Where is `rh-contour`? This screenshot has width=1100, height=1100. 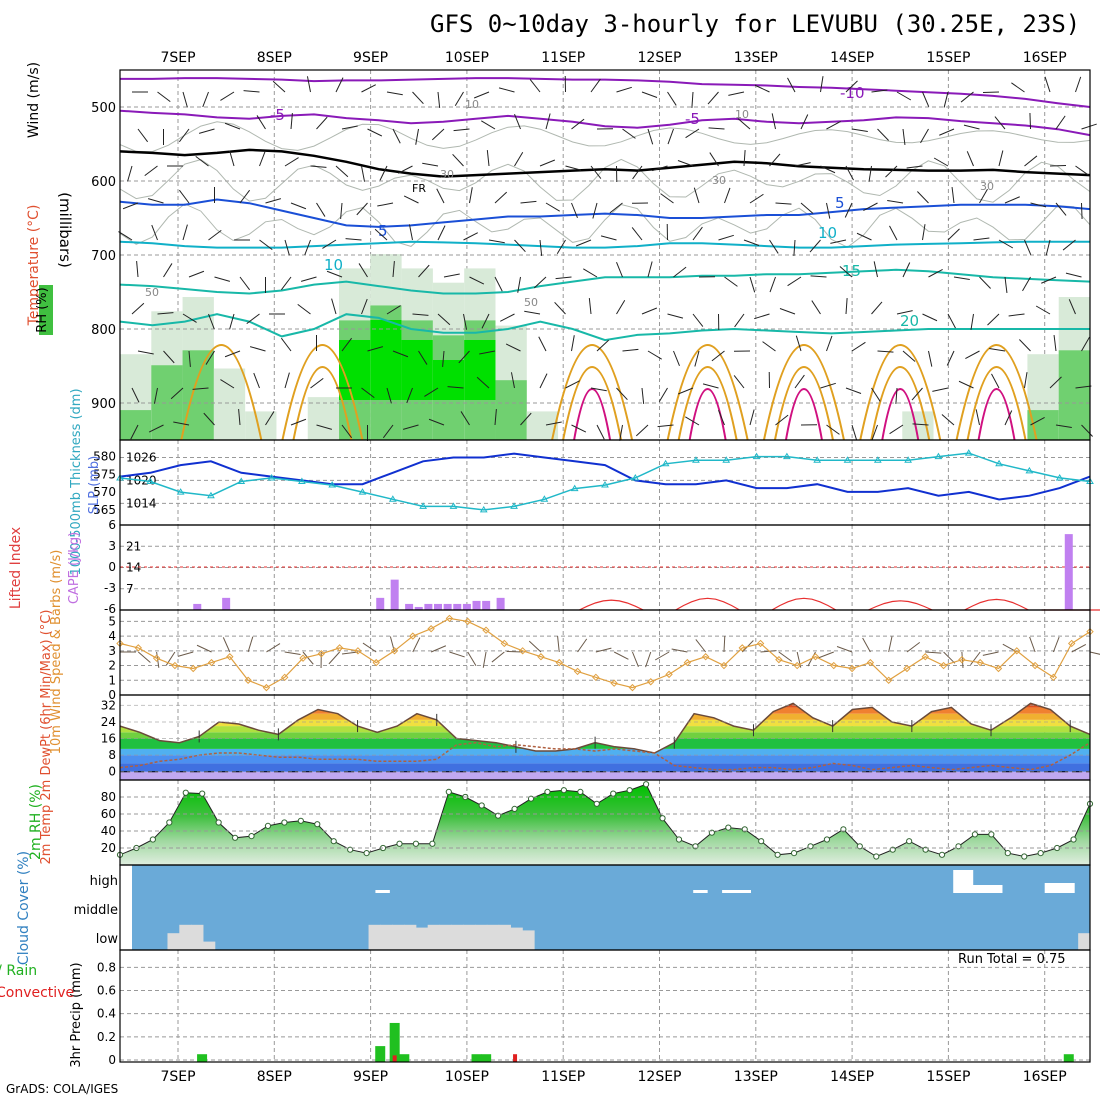
rh-contour is located at coordinates (605, 225).